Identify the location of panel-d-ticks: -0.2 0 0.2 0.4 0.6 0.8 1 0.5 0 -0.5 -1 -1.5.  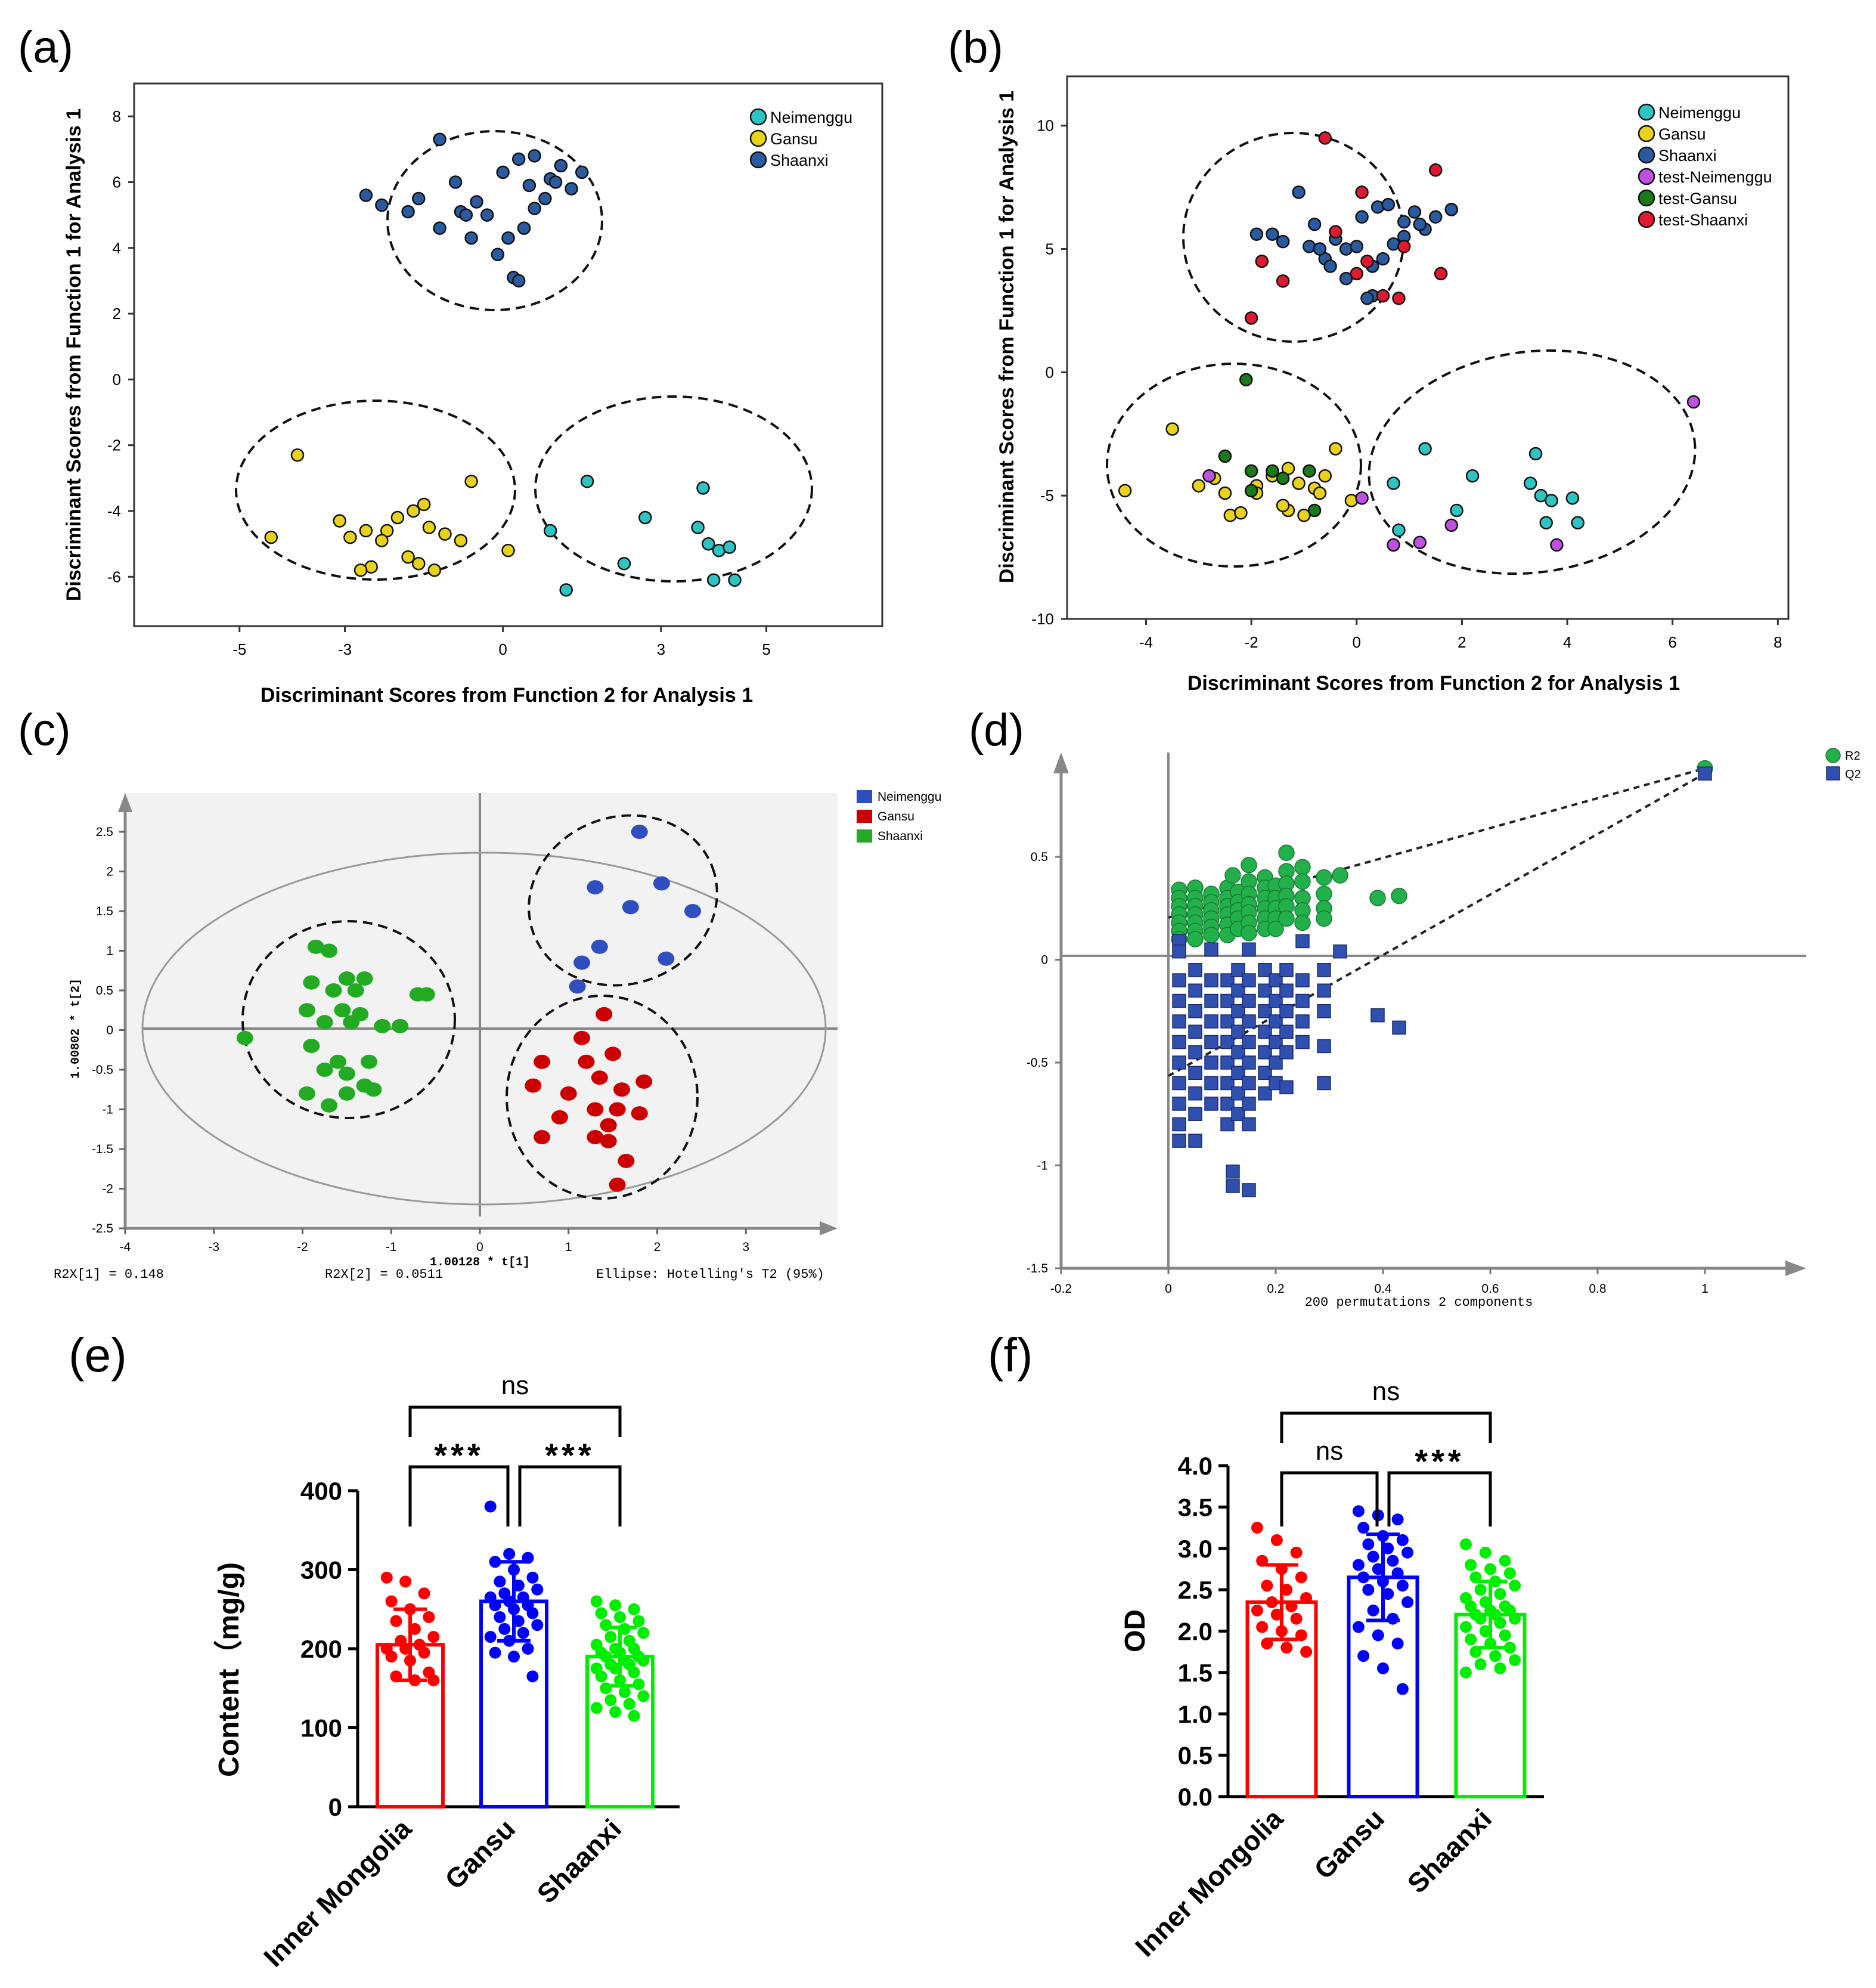
(1367, 1073).